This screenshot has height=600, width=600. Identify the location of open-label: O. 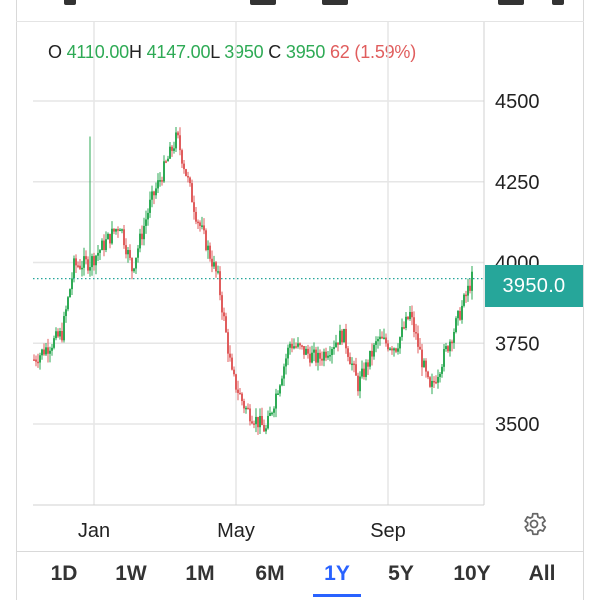
(55, 52).